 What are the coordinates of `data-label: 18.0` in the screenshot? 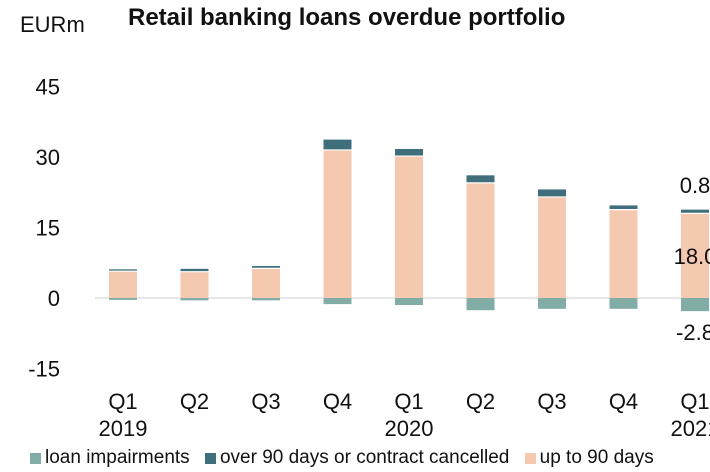 It's located at (692, 256).